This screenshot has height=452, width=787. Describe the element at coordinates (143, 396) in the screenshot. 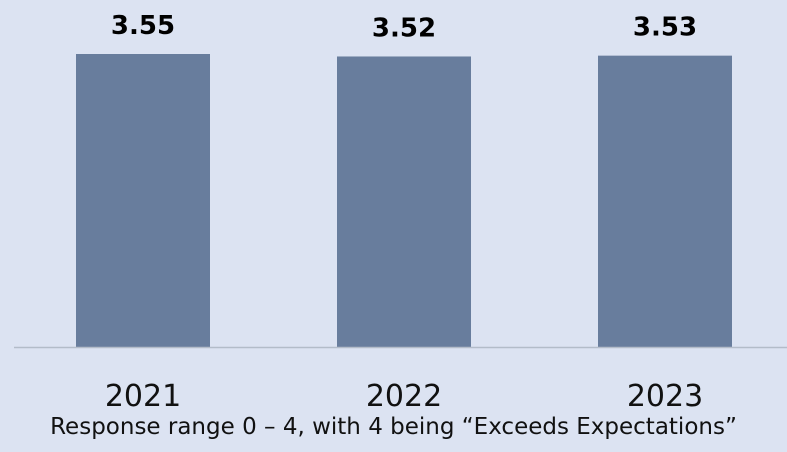

I see `x-tick-label-2021: 2021` at that location.